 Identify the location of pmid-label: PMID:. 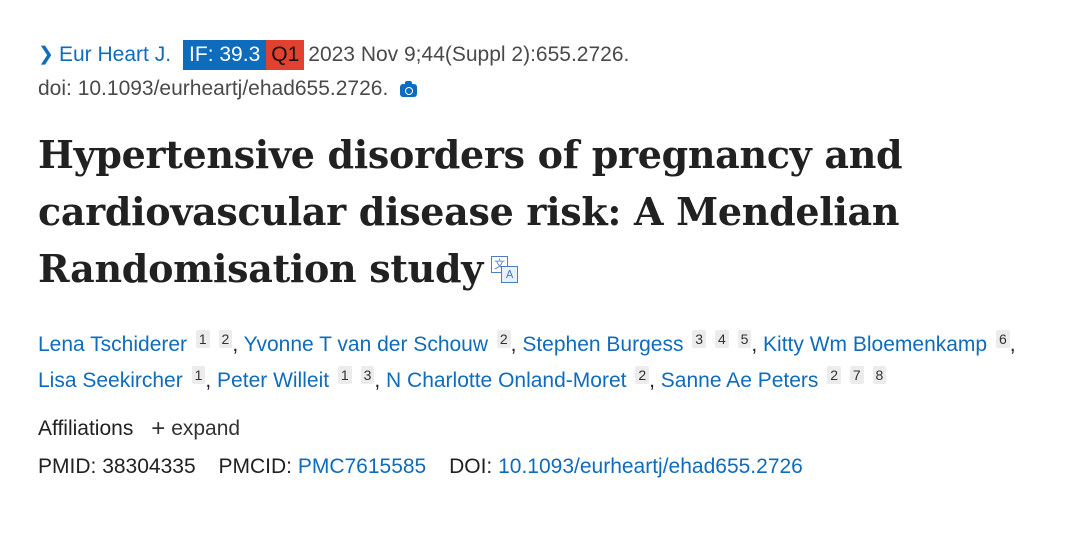
(67, 466).